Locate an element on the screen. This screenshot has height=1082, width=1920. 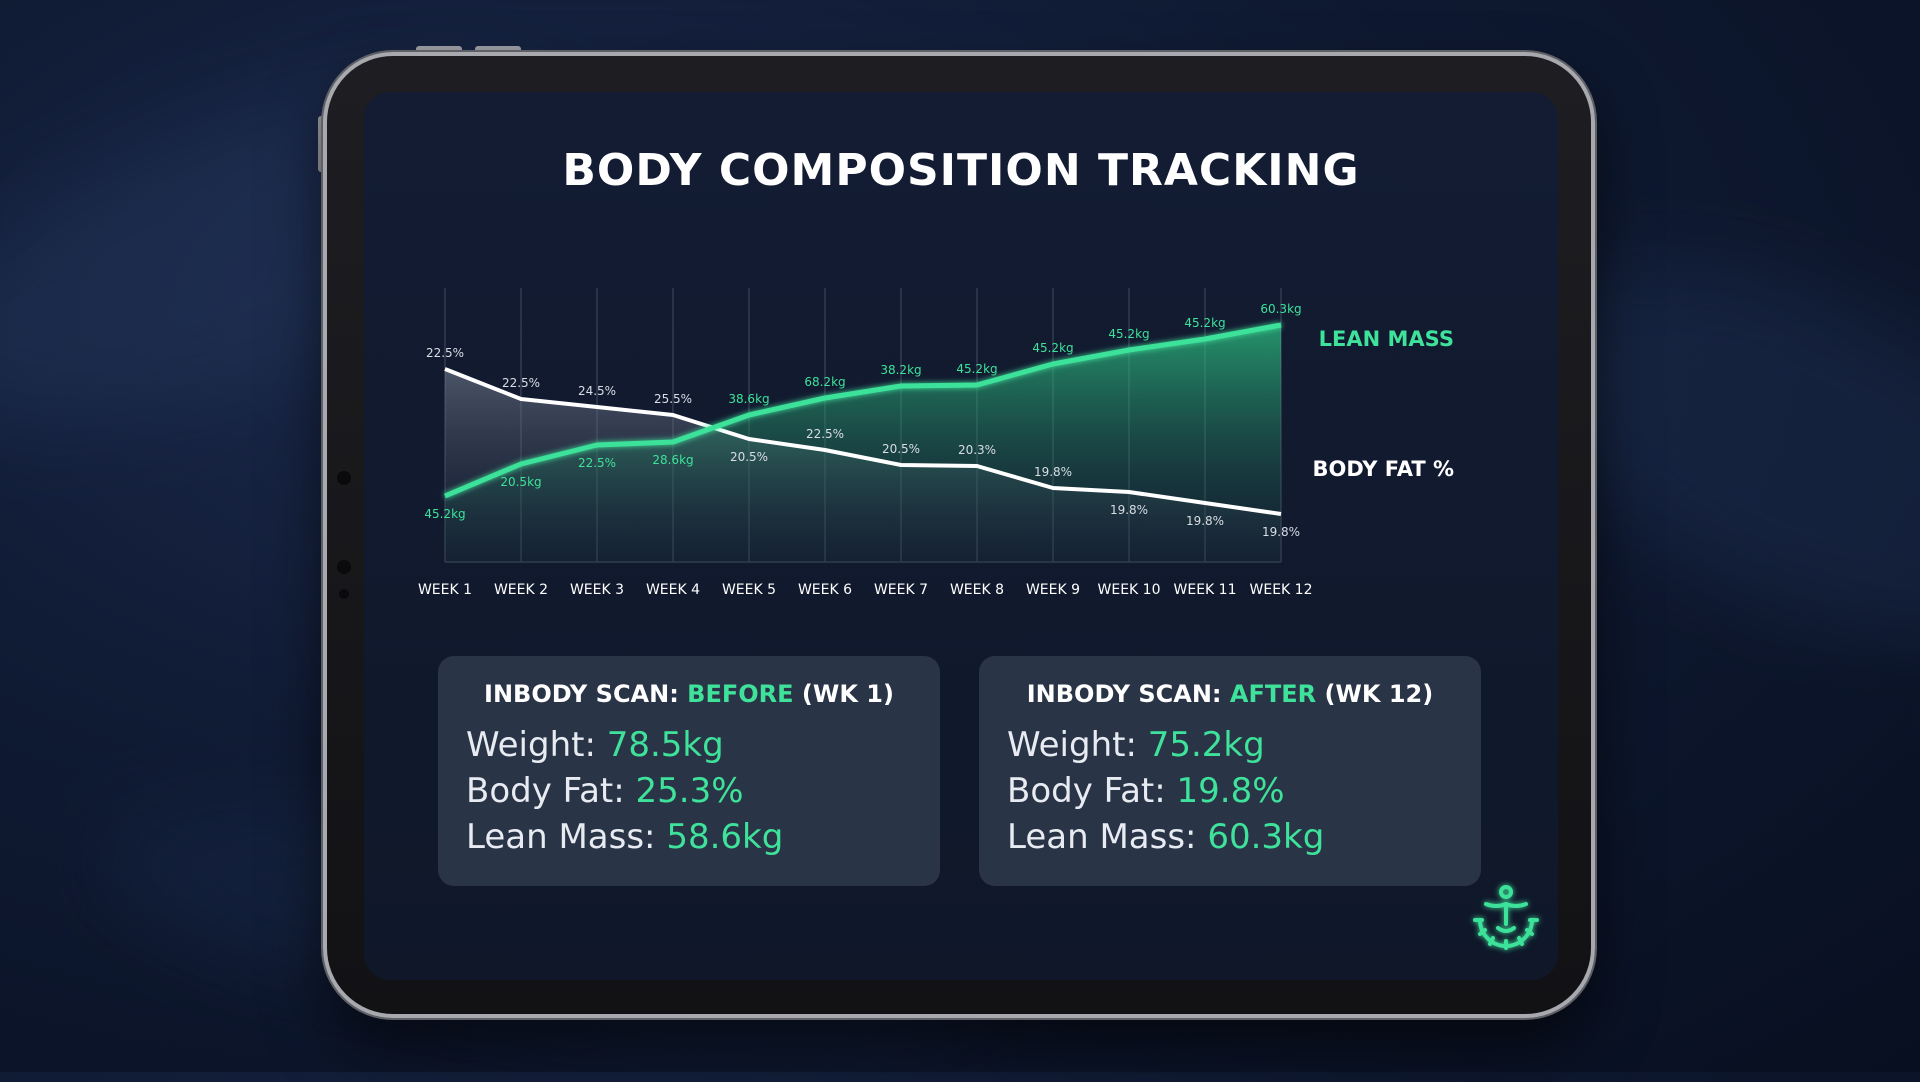
before-bodyfat-row: Body Fat: 25.3% is located at coordinates (689, 791).